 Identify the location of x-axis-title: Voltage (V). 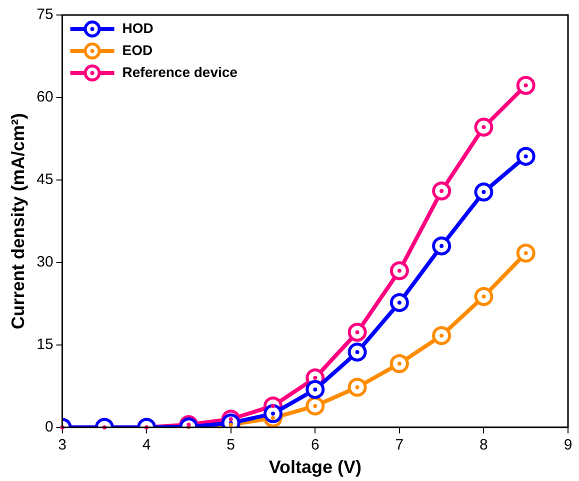
(315, 467).